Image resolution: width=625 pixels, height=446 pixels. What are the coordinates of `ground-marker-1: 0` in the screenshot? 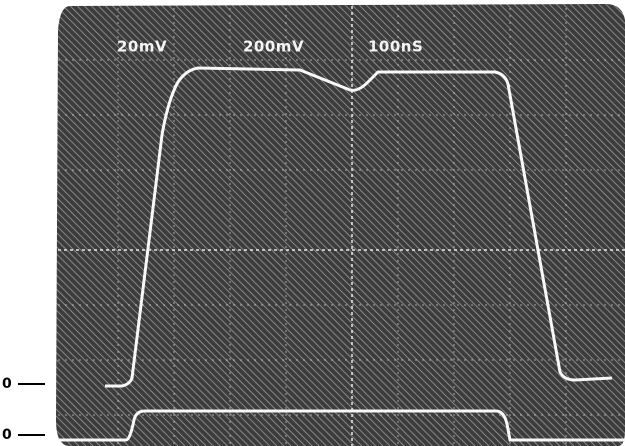 It's located at (7, 384).